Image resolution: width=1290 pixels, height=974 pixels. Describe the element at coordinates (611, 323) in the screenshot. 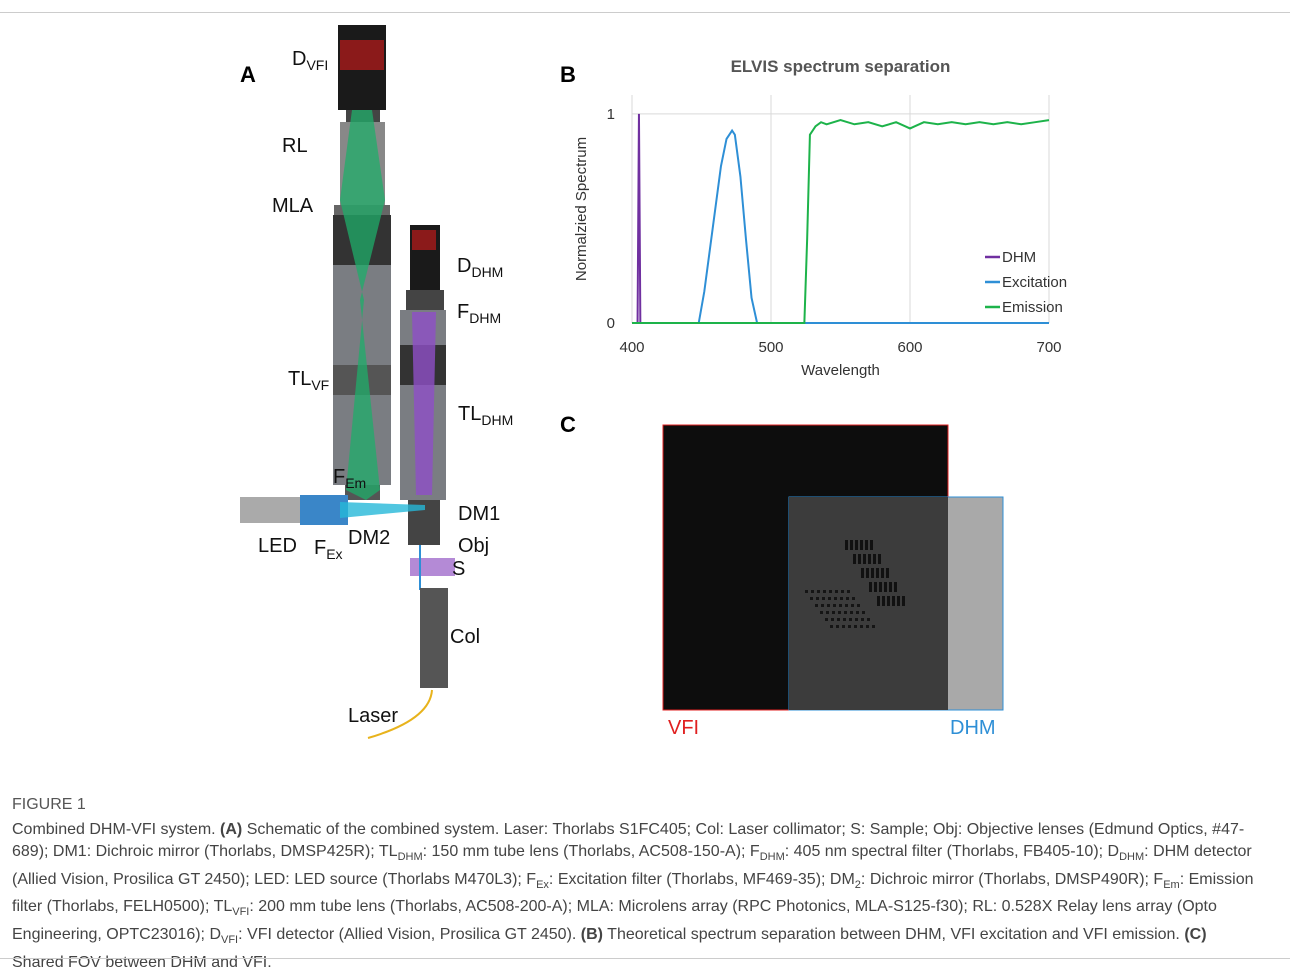

I see `y-tick-label: 0` at that location.